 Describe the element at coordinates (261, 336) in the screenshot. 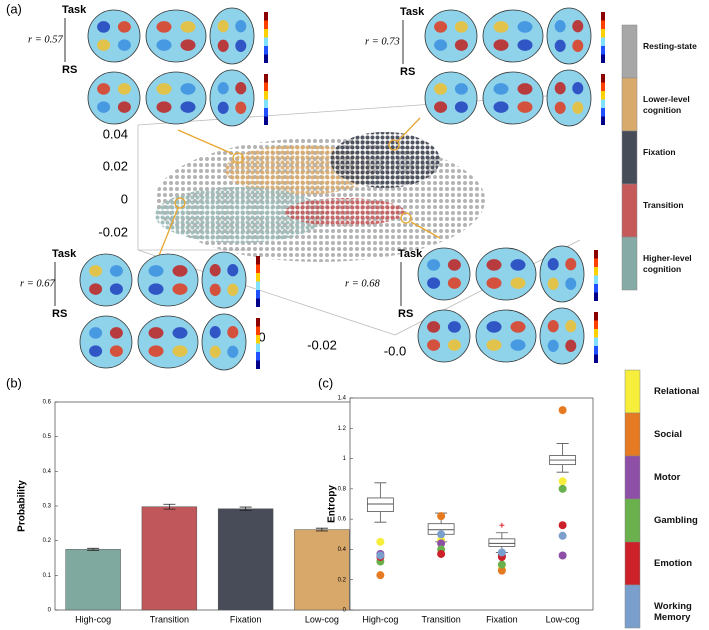

I see `floor-tick-label: 0` at that location.